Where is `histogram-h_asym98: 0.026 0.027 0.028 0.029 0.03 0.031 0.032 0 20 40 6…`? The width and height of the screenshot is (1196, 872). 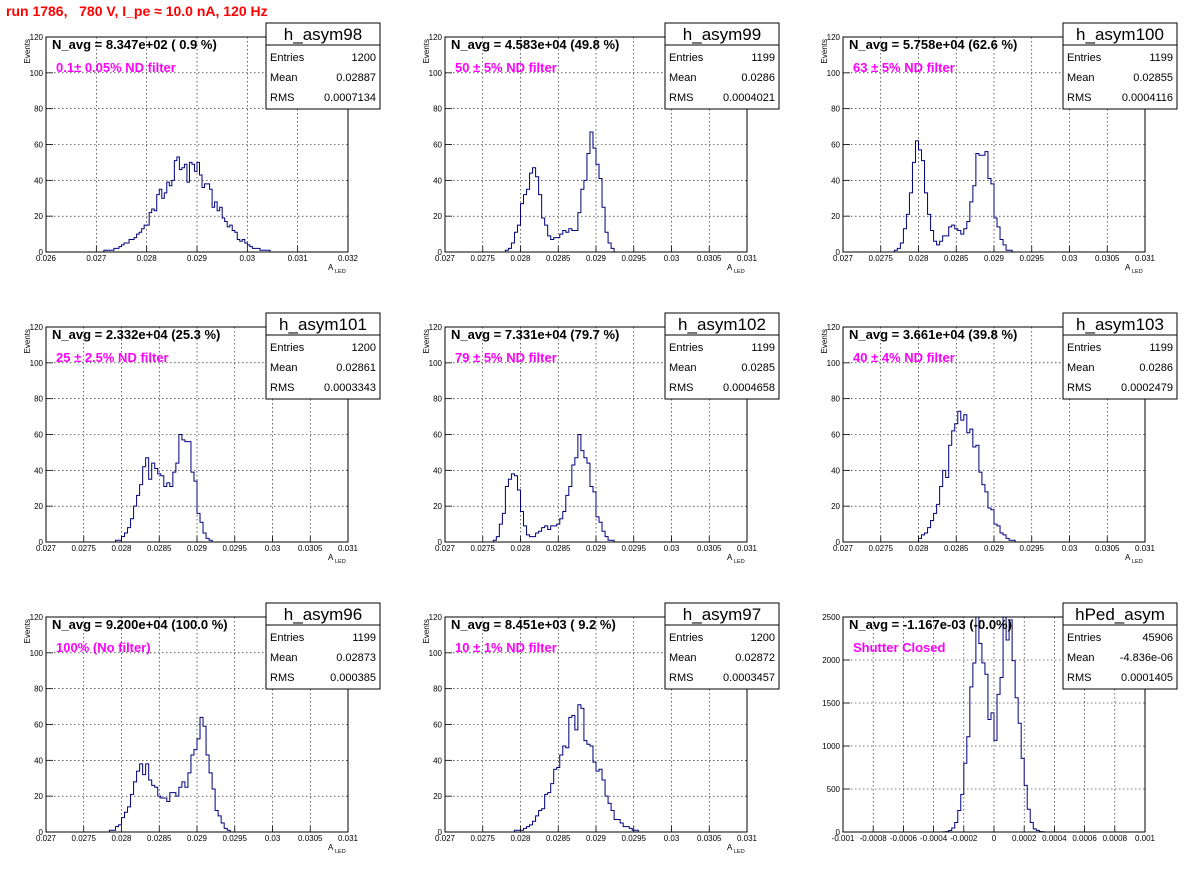 histogram-h_asym98: 0.026 0.027 0.028 0.029 0.03 0.031 0.032 0 20 40 6… is located at coordinates (202, 148).